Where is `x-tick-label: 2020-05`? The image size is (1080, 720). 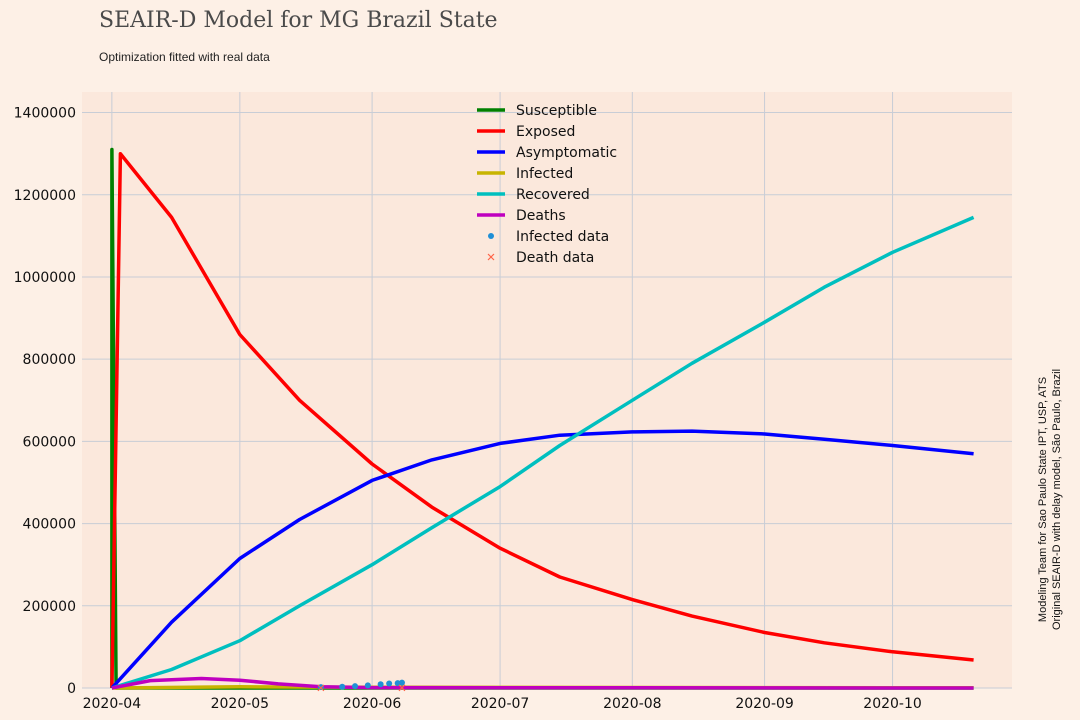 x-tick-label: 2020-05 is located at coordinates (240, 704).